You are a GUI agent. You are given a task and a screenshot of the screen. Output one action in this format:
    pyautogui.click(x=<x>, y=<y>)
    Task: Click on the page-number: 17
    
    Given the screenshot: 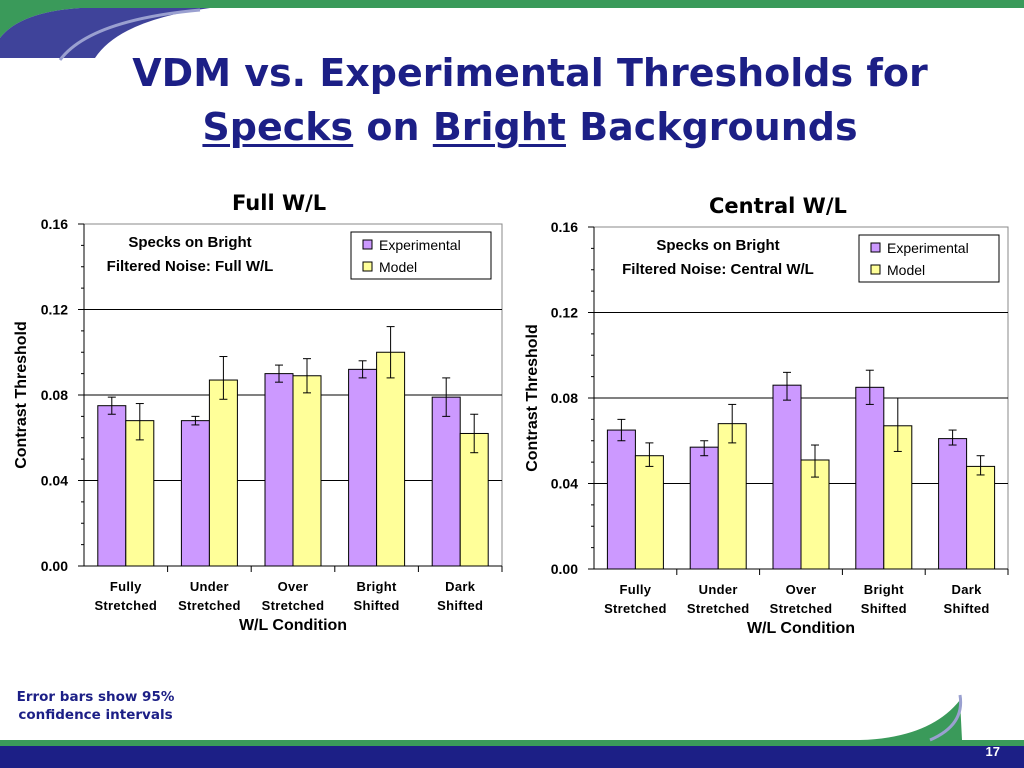 What is the action you would take?
    pyautogui.click(x=992, y=751)
    